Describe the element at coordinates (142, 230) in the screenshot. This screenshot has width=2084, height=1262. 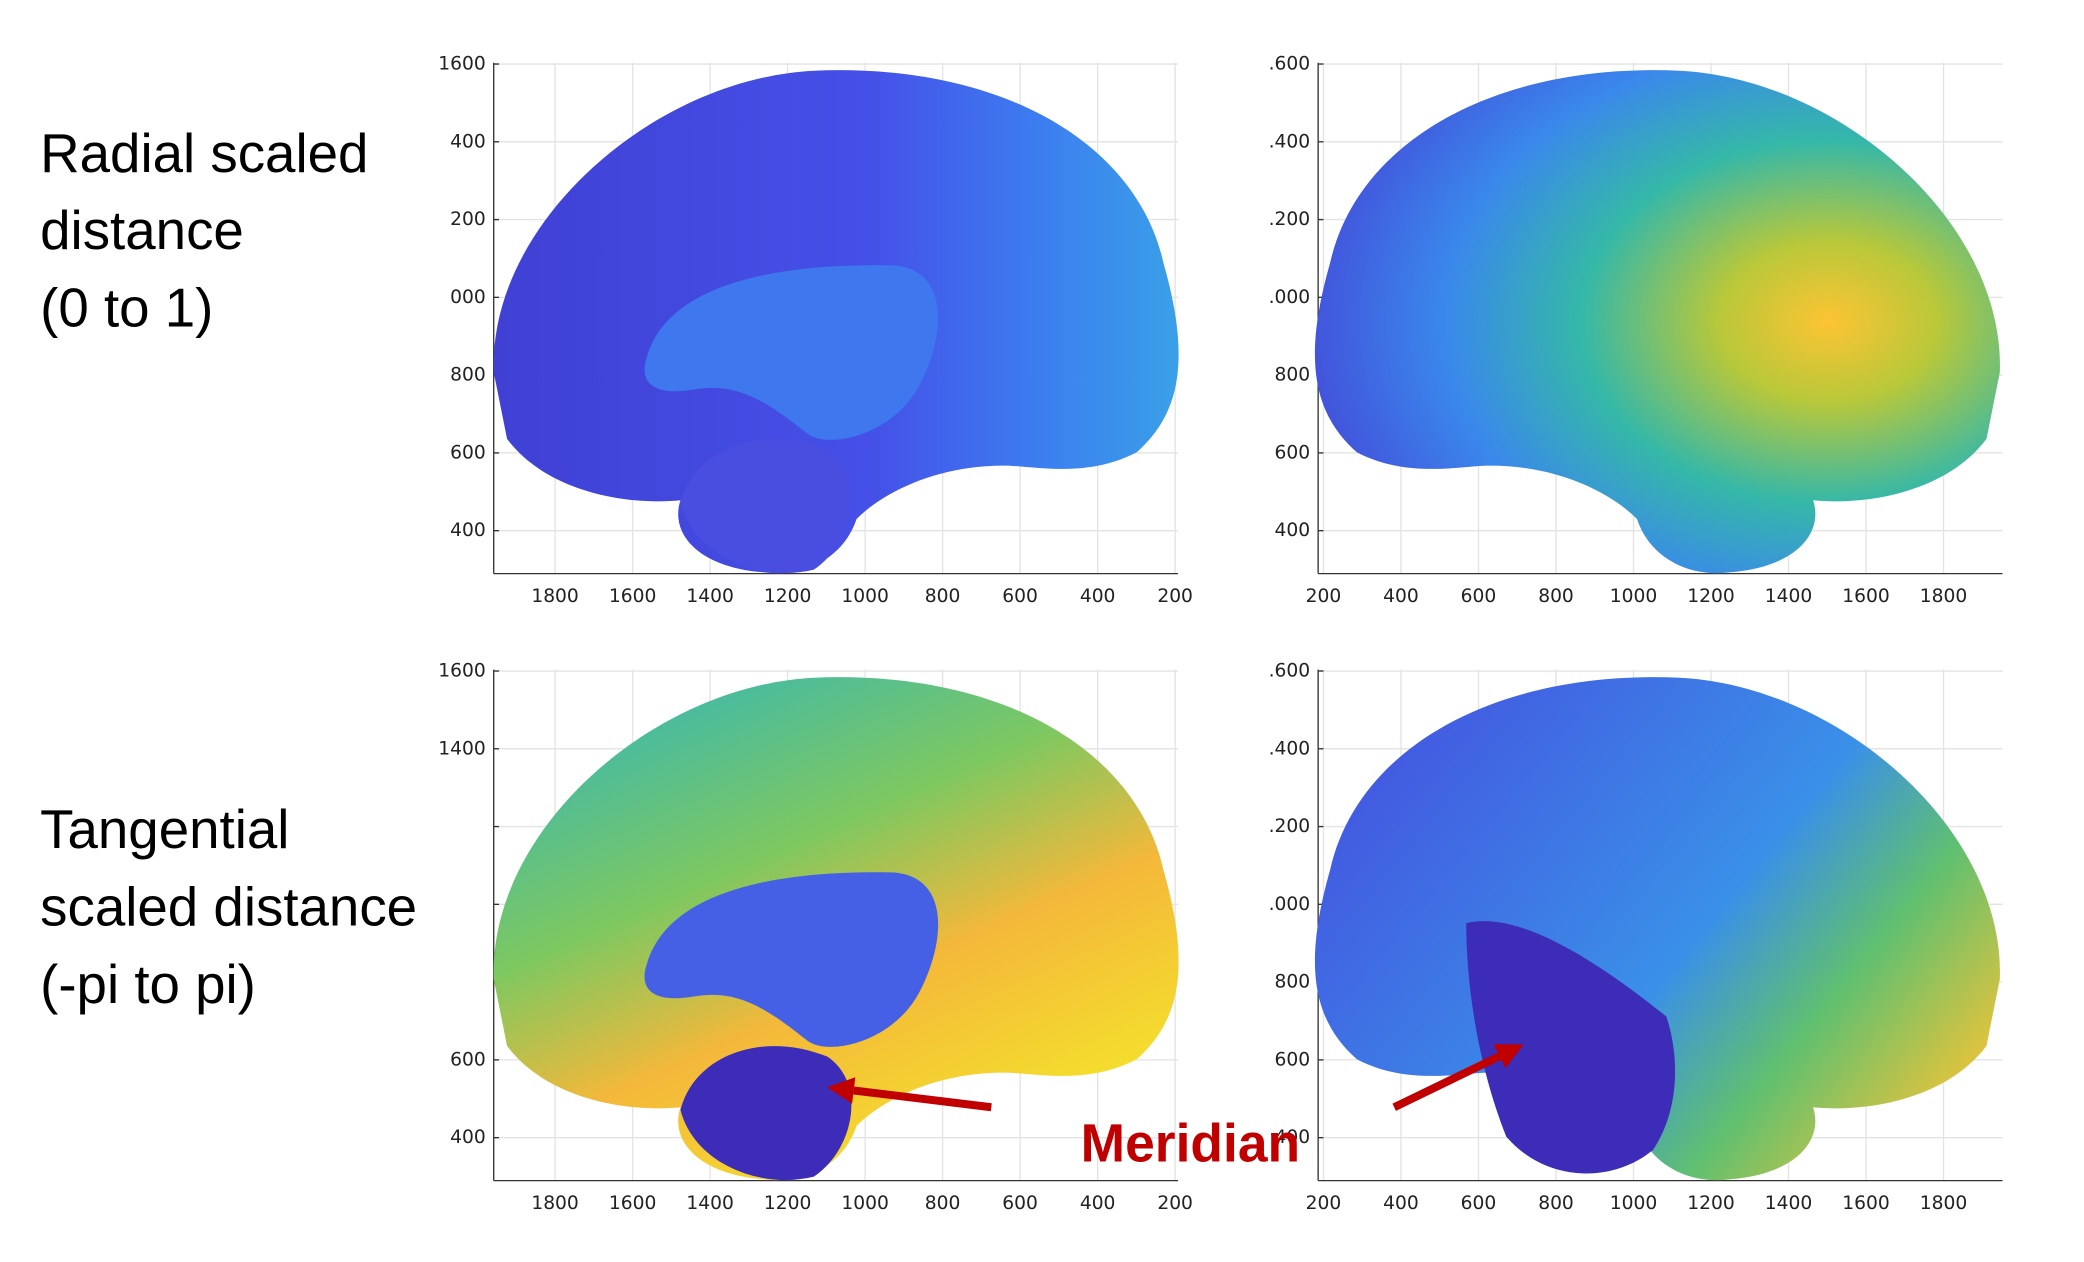
I see `row-label: distance` at that location.